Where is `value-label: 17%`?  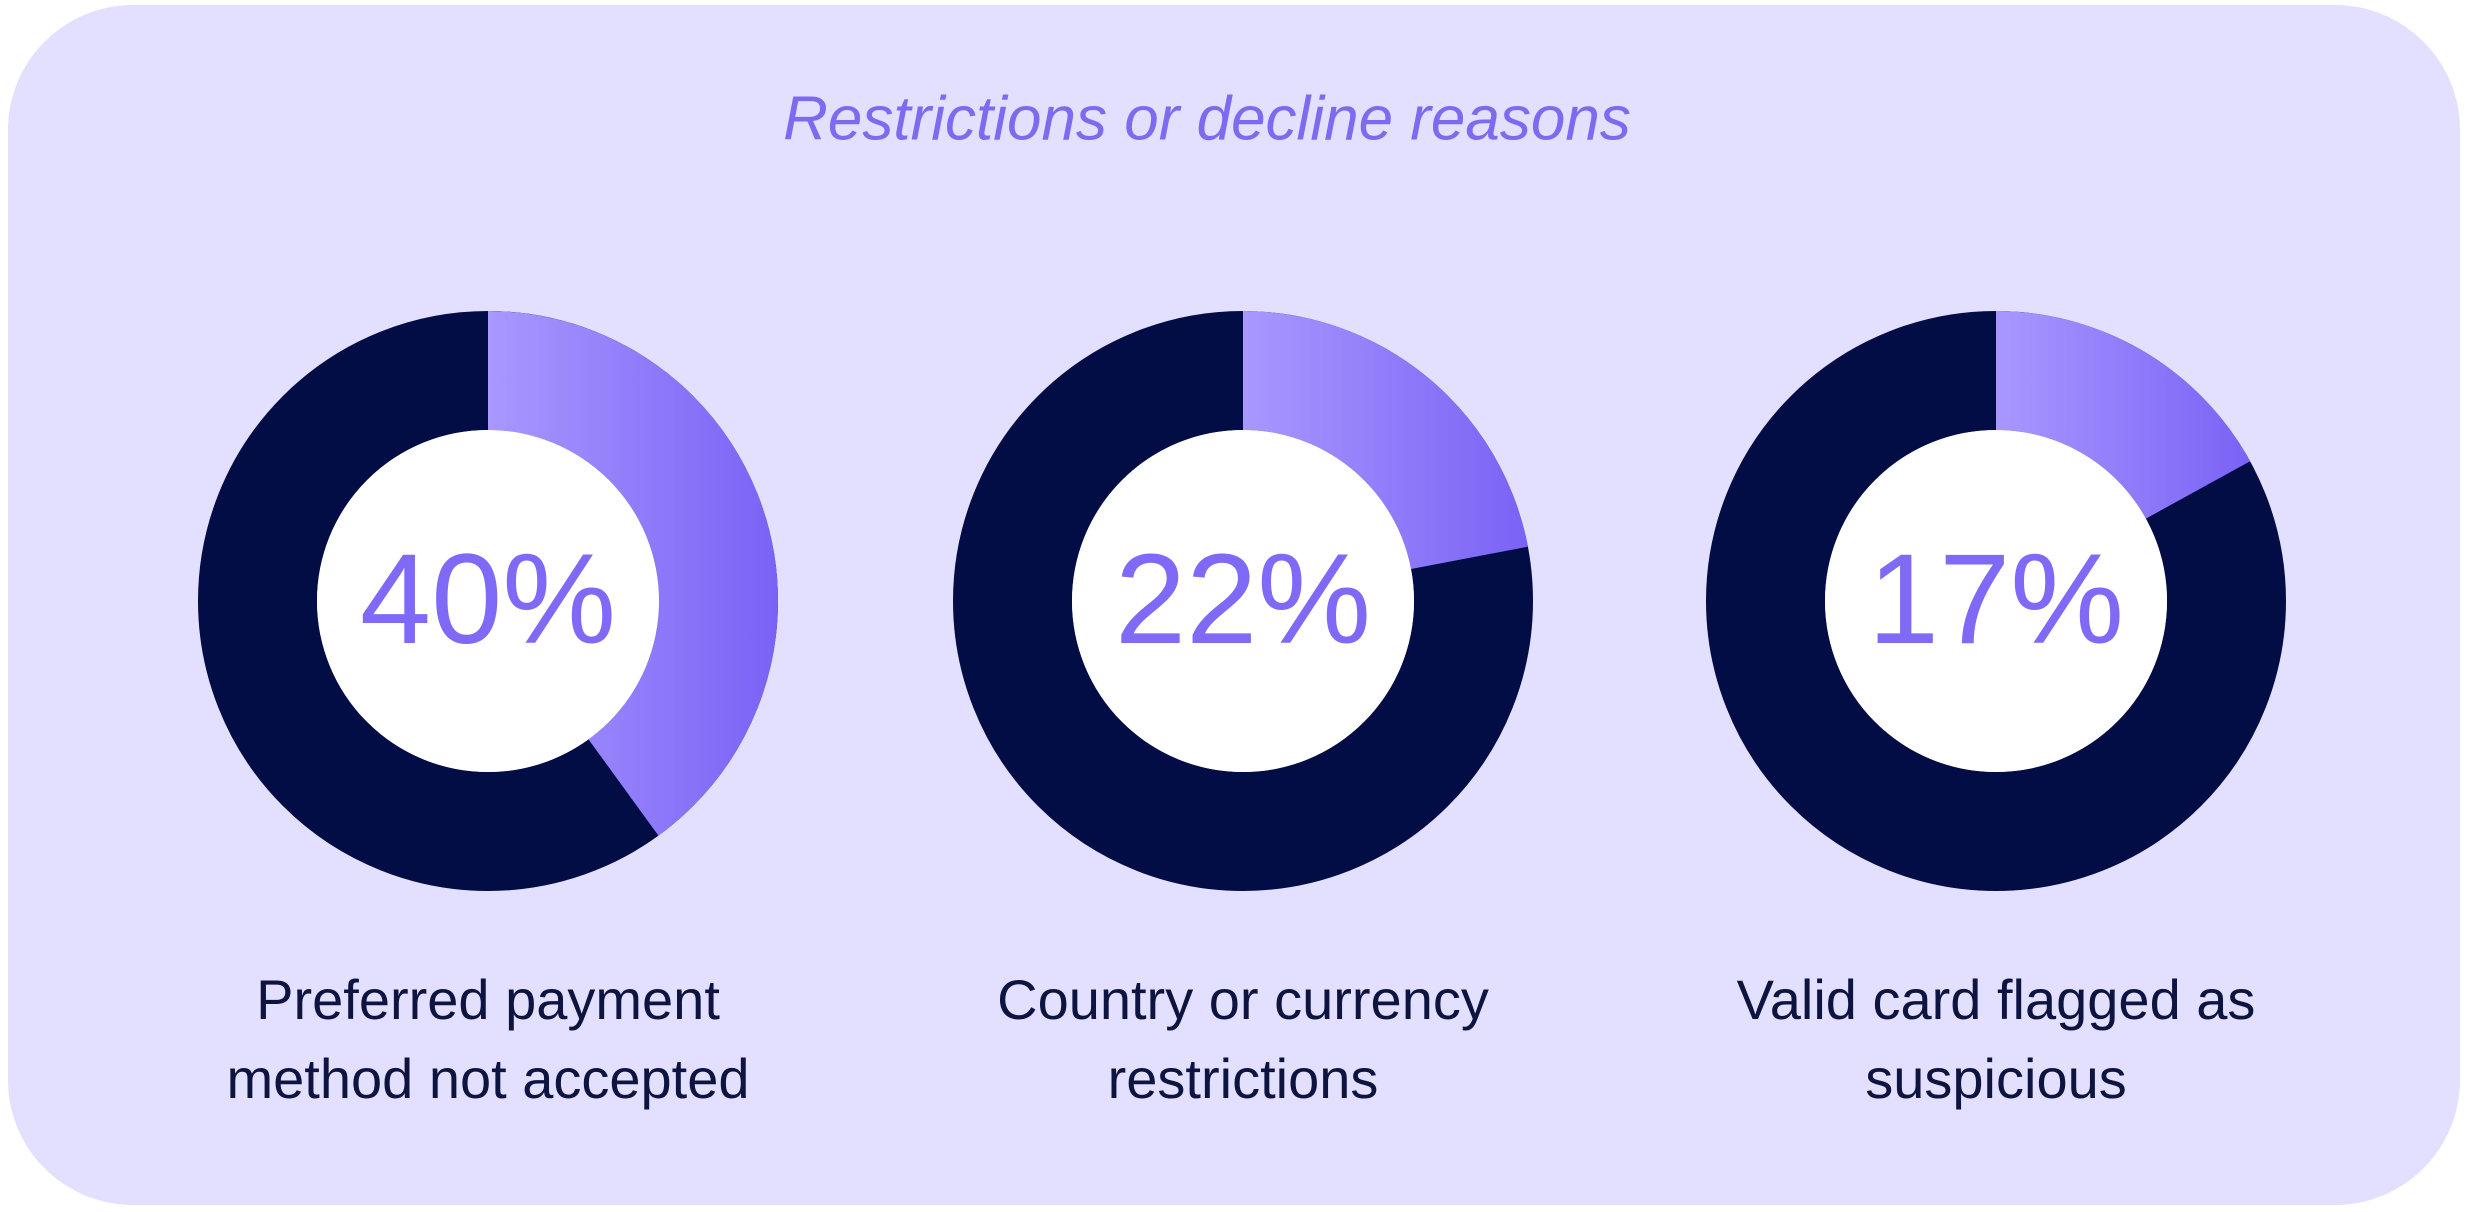
value-label: 17% is located at coordinates (1996, 599).